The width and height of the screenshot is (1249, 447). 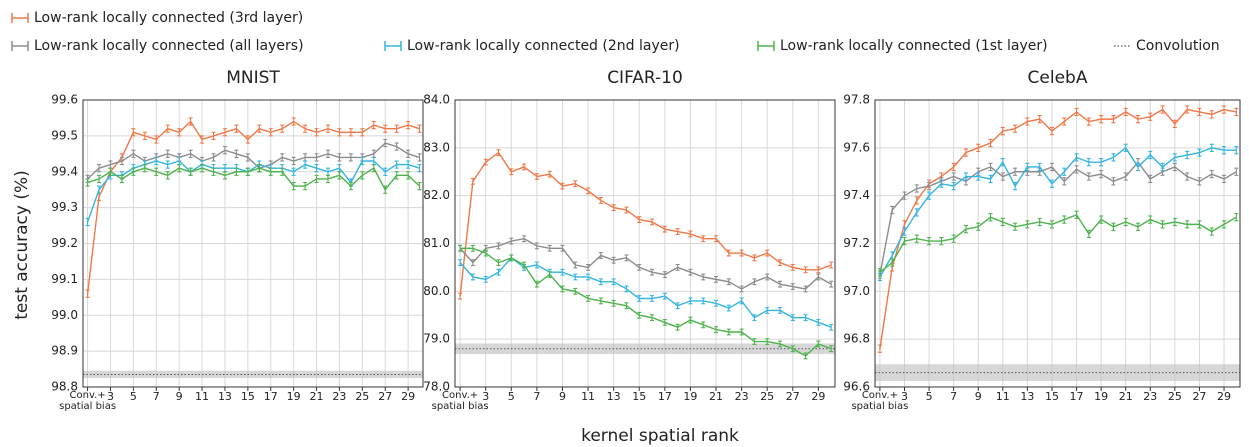 What do you see at coordinates (856, 147) in the screenshot?
I see `y-tick-label: 97.6` at bounding box center [856, 147].